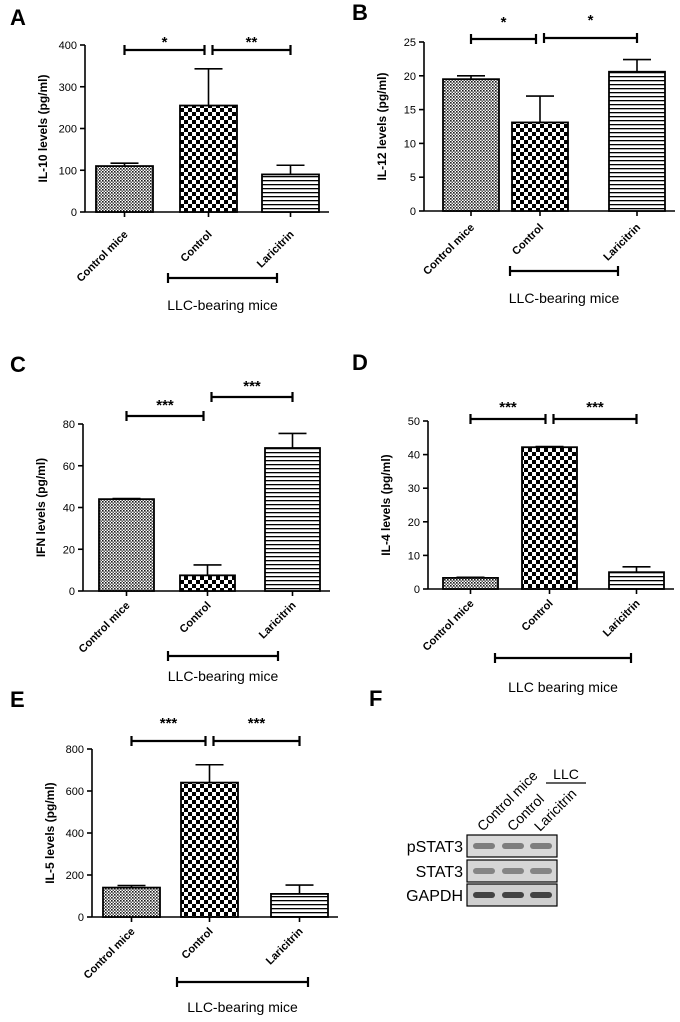 Image resolution: width=680 pixels, height=1022 pixels. I want to click on y-tick-label: 5, so click(413, 178).